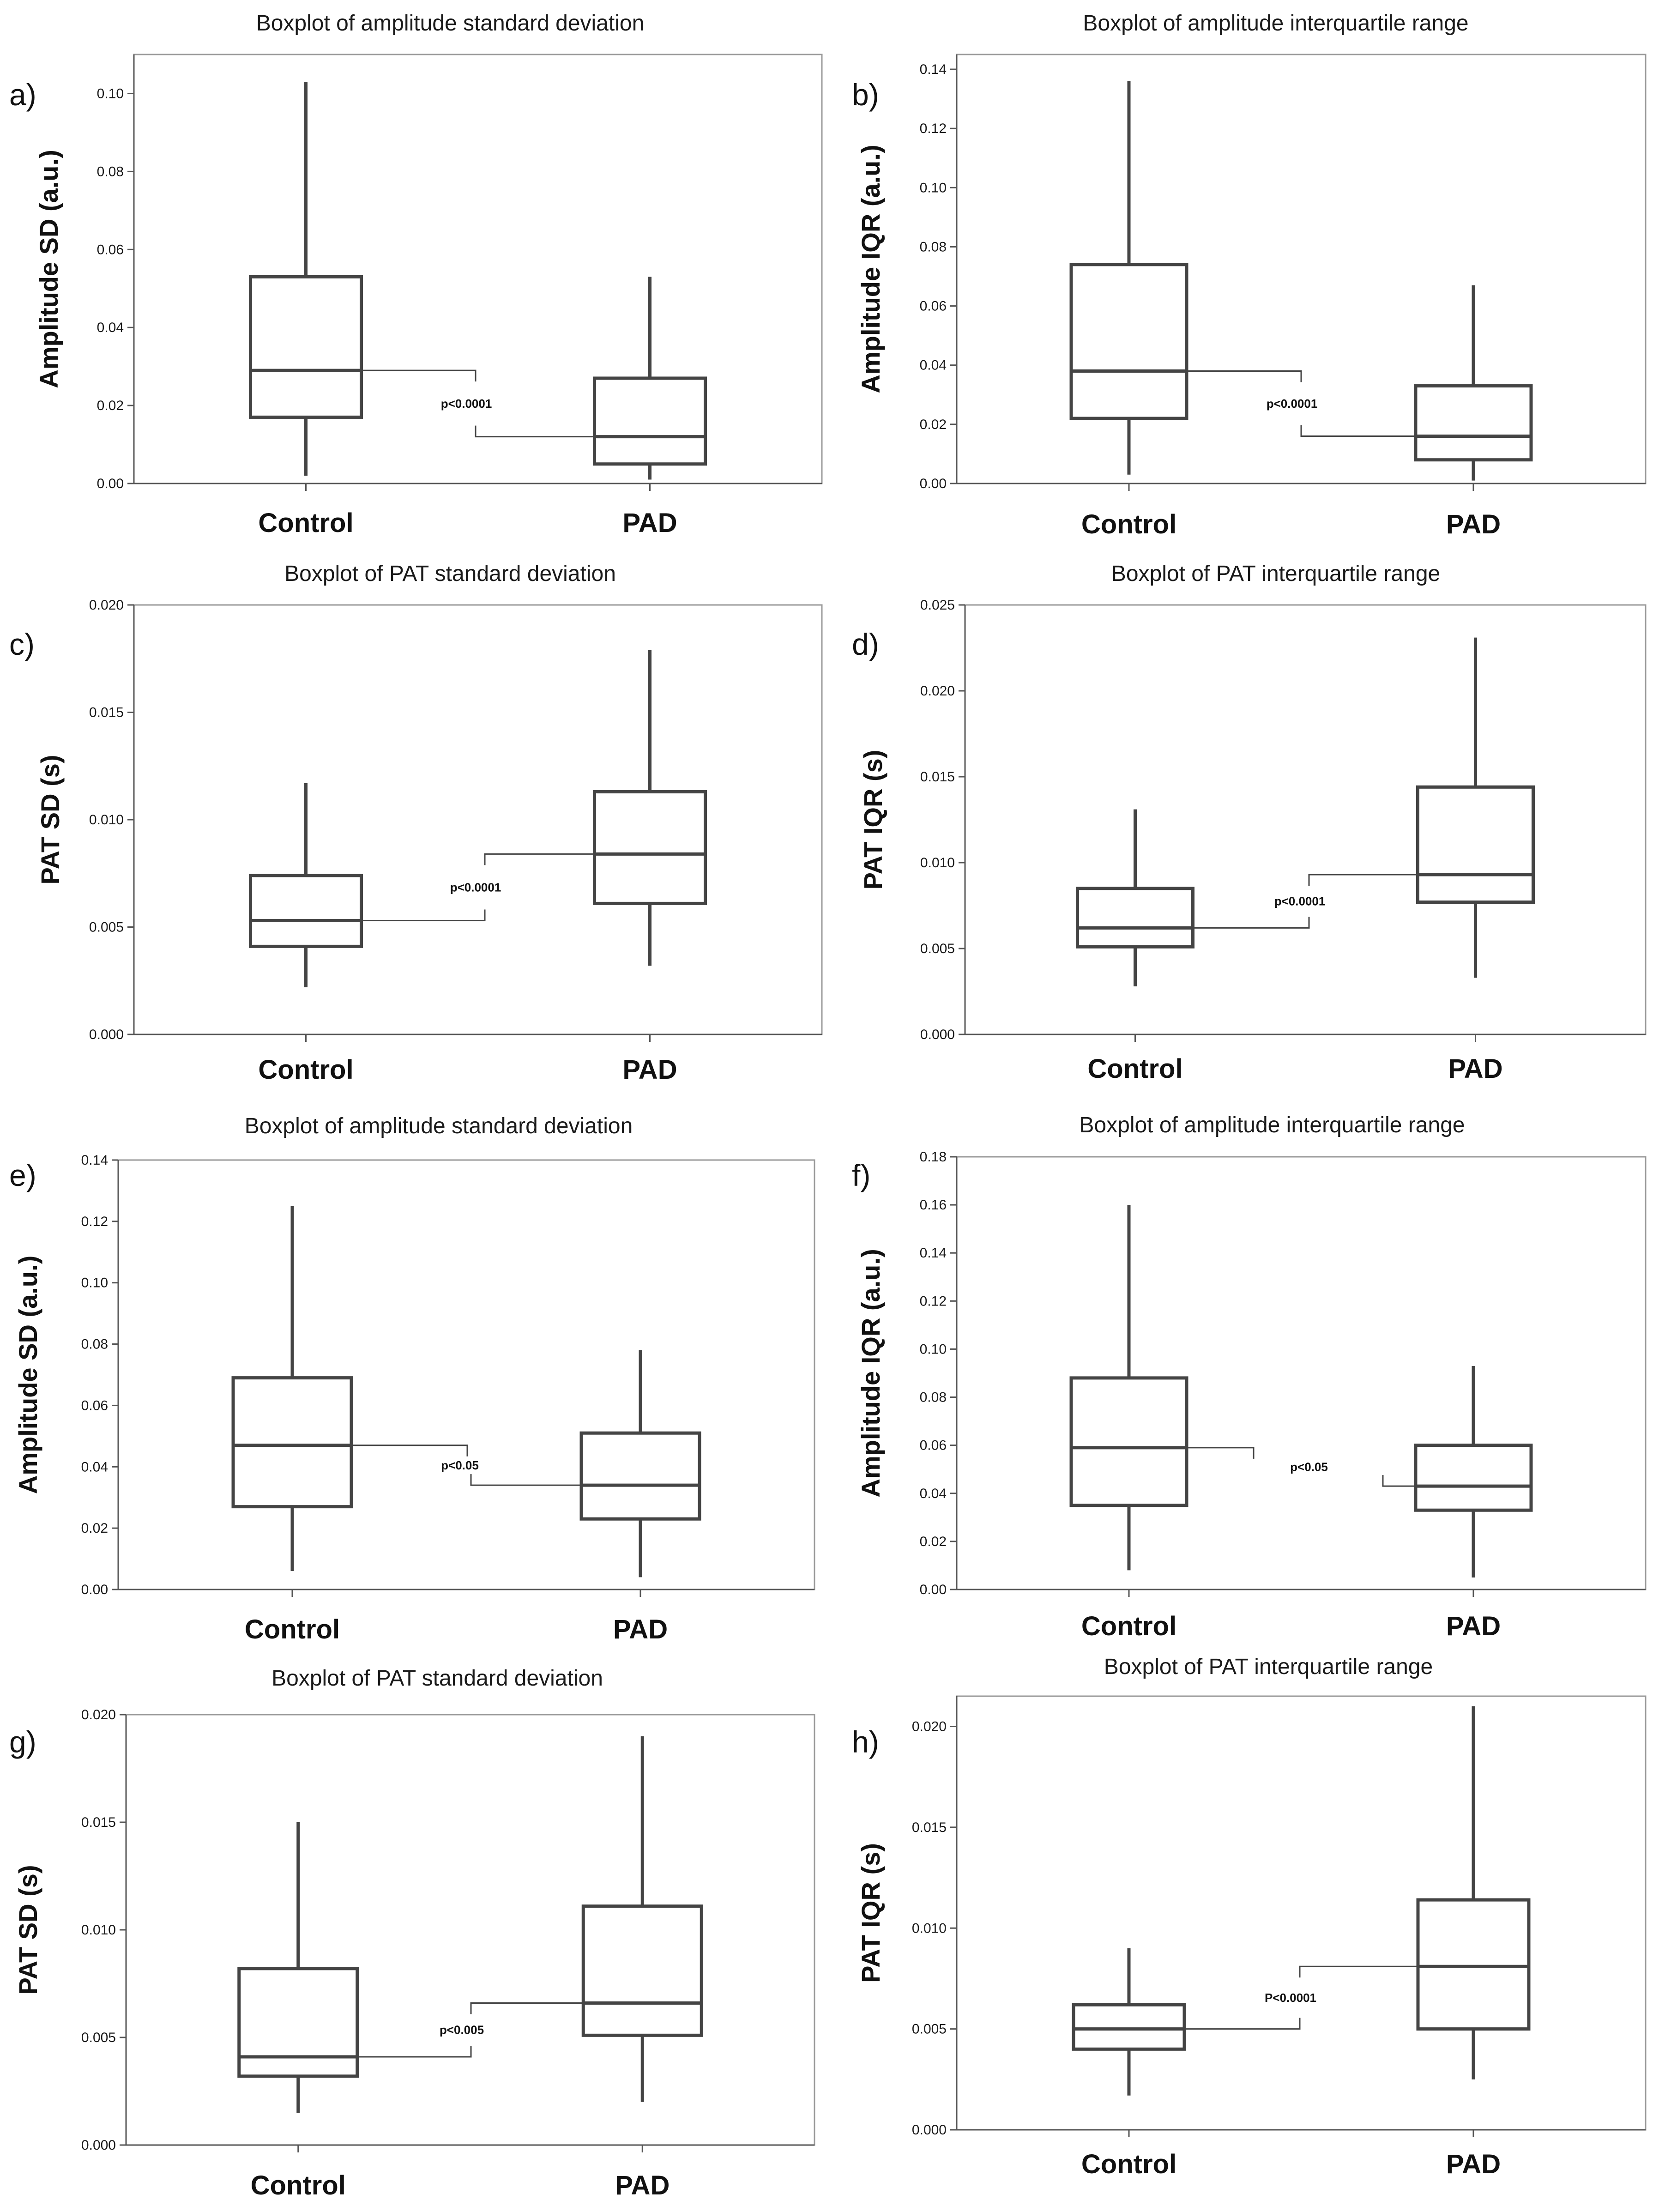 The width and height of the screenshot is (1665, 2212). Describe the element at coordinates (94, 1160) in the screenshot. I see `y-tick-label: 0.14` at that location.